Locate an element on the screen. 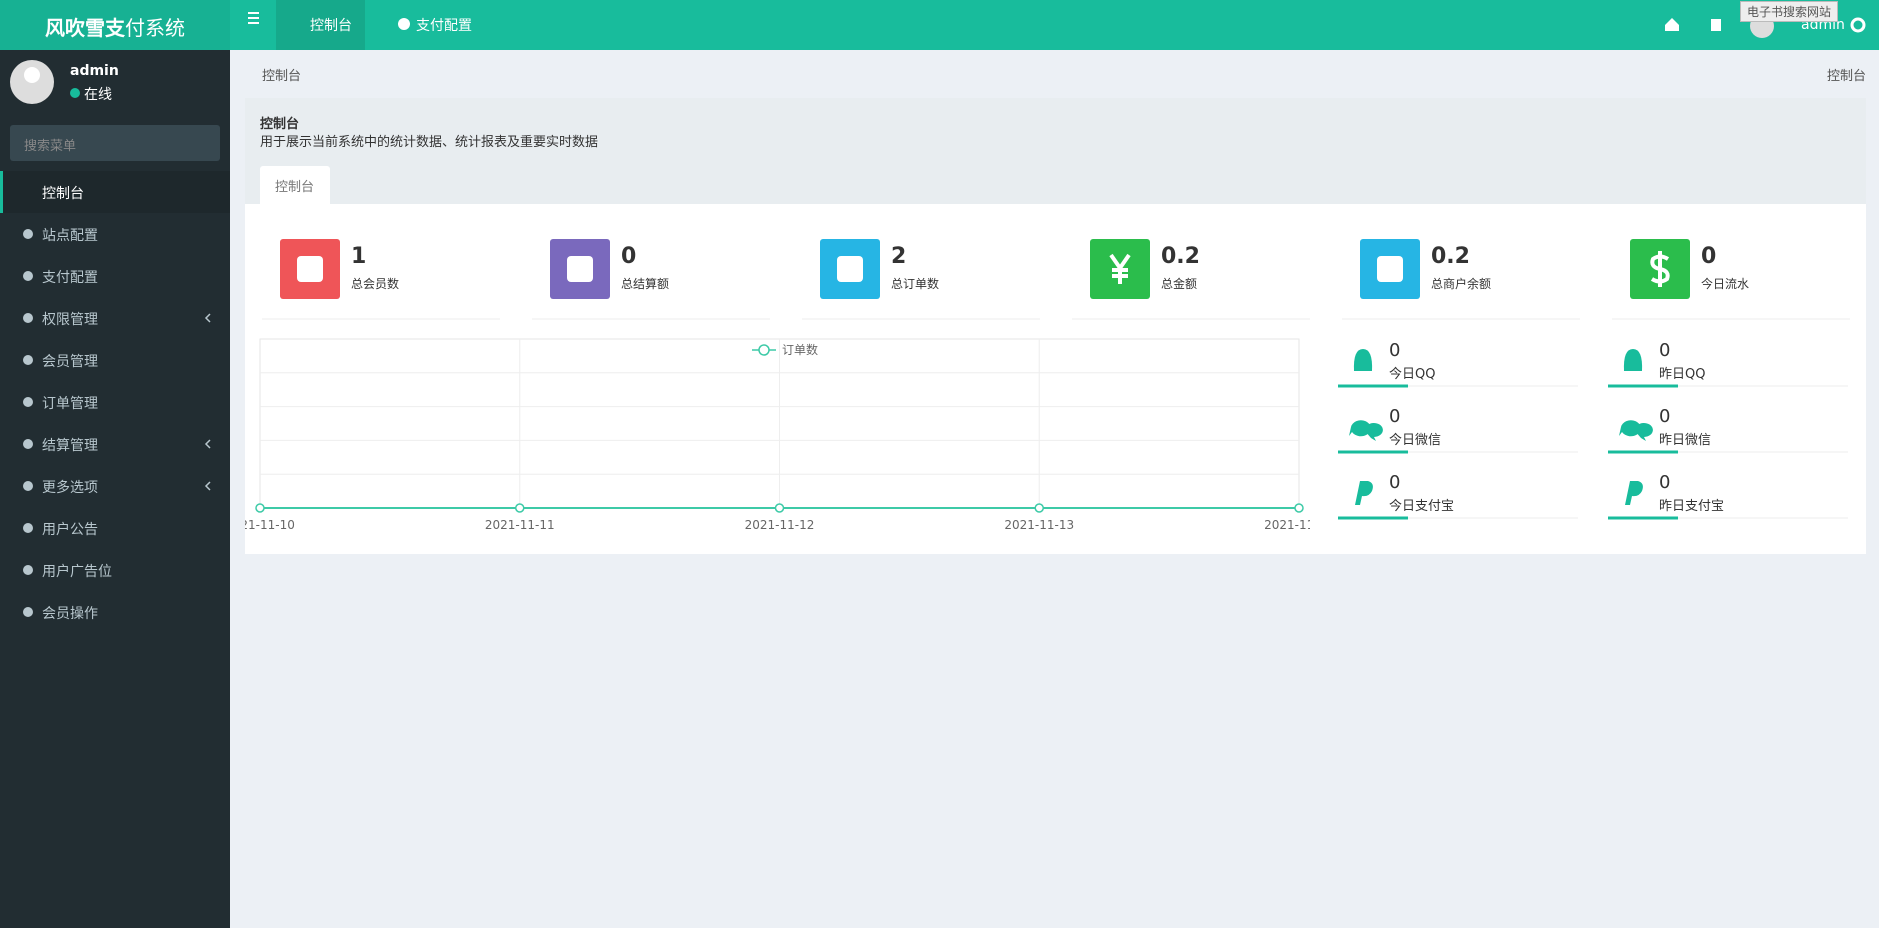 Image resolution: width=1879 pixels, height=928 pixels. menu-item: 会员管理 is located at coordinates (70, 362).